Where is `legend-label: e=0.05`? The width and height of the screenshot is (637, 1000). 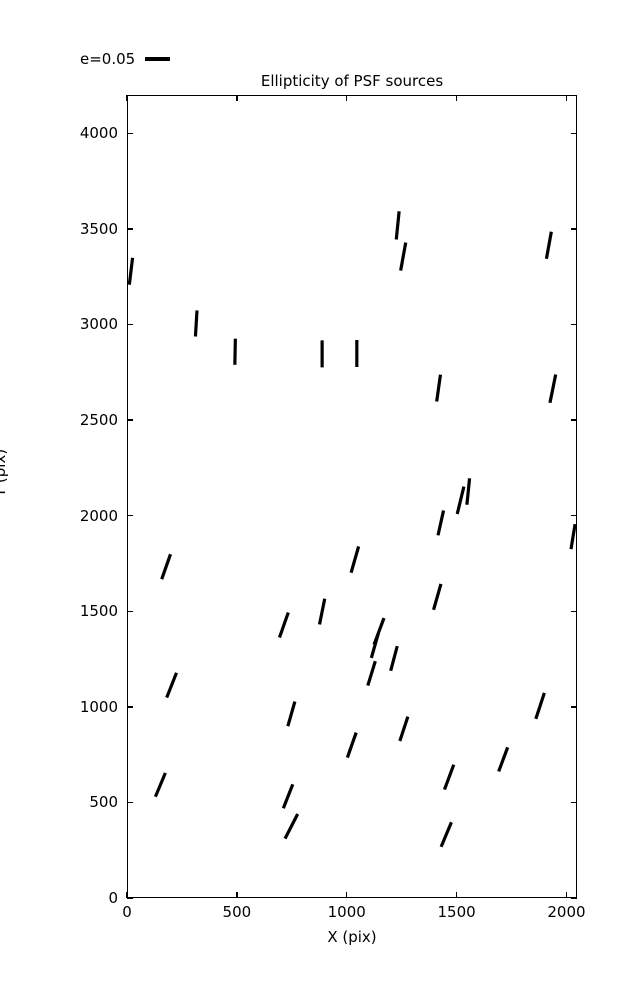
legend-label: e=0.05 is located at coordinates (108, 58).